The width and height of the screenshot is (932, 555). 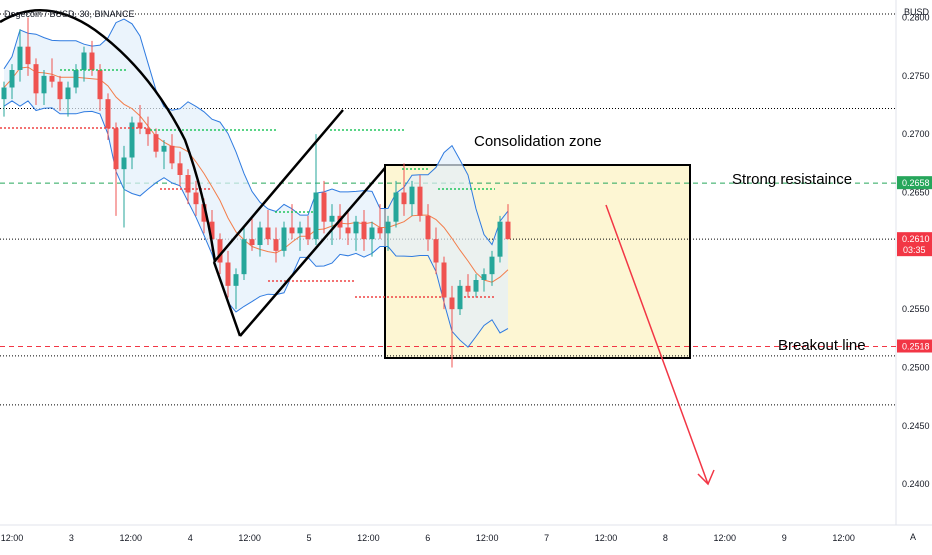 What do you see at coordinates (914, 250) in the screenshot?
I see `price-badge-countdown: 03:35` at bounding box center [914, 250].